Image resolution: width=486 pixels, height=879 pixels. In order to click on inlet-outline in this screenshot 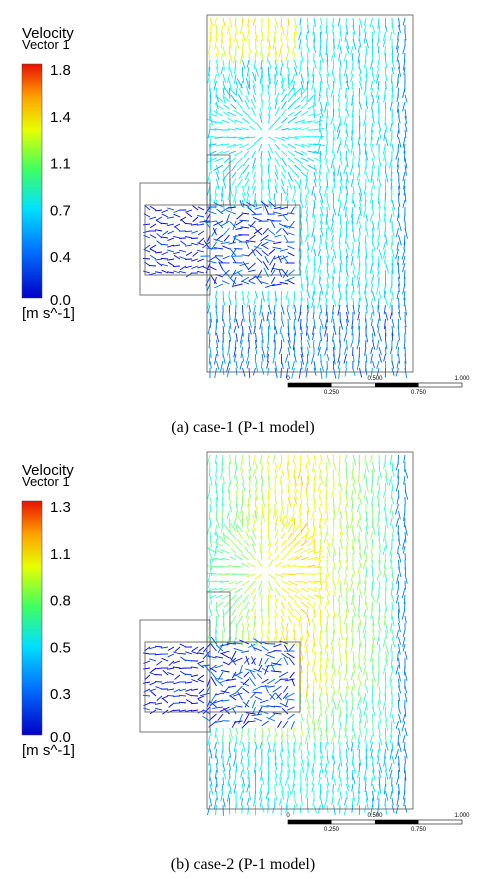, I will do `click(175, 676)`.